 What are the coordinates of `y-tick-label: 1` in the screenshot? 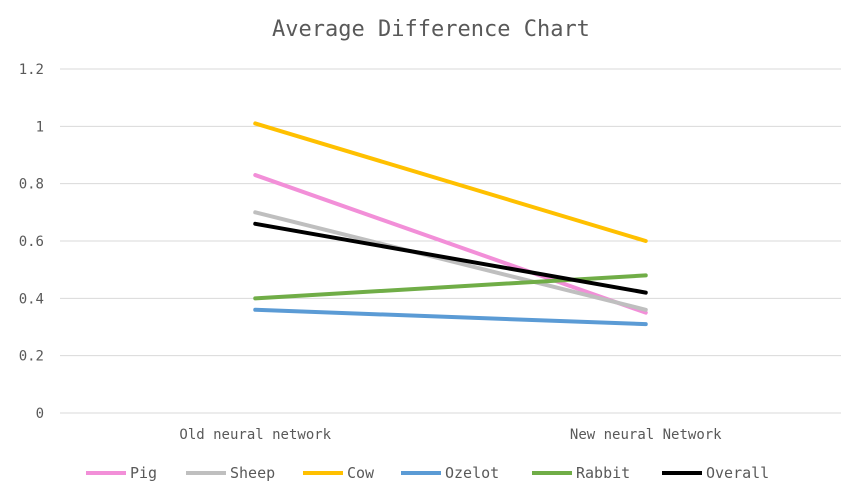 It's located at (40, 127).